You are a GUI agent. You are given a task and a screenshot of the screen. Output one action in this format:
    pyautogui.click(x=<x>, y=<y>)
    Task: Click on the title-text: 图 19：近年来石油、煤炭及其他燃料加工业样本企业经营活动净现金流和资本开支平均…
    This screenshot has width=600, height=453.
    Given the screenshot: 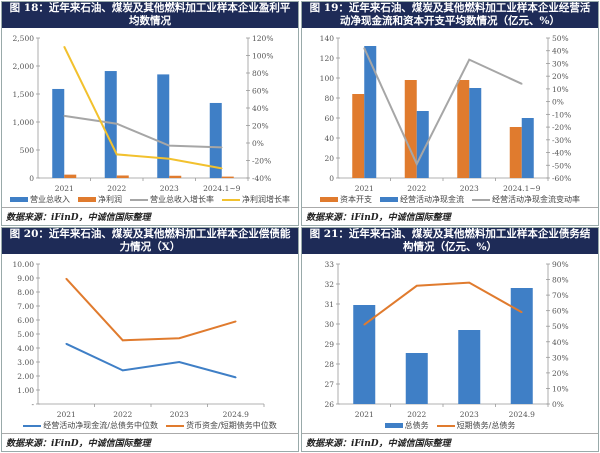 What is the action you would take?
    pyautogui.click(x=450, y=14)
    